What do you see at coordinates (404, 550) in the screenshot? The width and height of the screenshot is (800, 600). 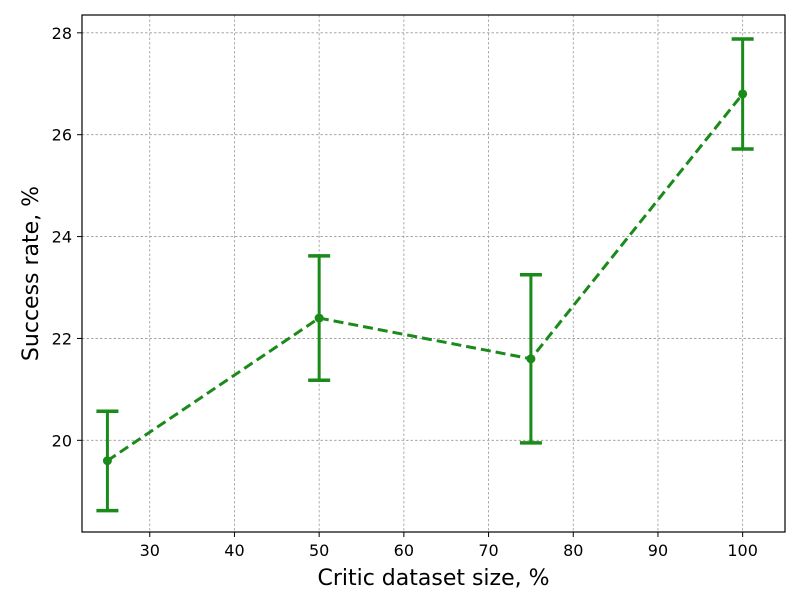 I see `x-tick-label: 60` at bounding box center [404, 550].